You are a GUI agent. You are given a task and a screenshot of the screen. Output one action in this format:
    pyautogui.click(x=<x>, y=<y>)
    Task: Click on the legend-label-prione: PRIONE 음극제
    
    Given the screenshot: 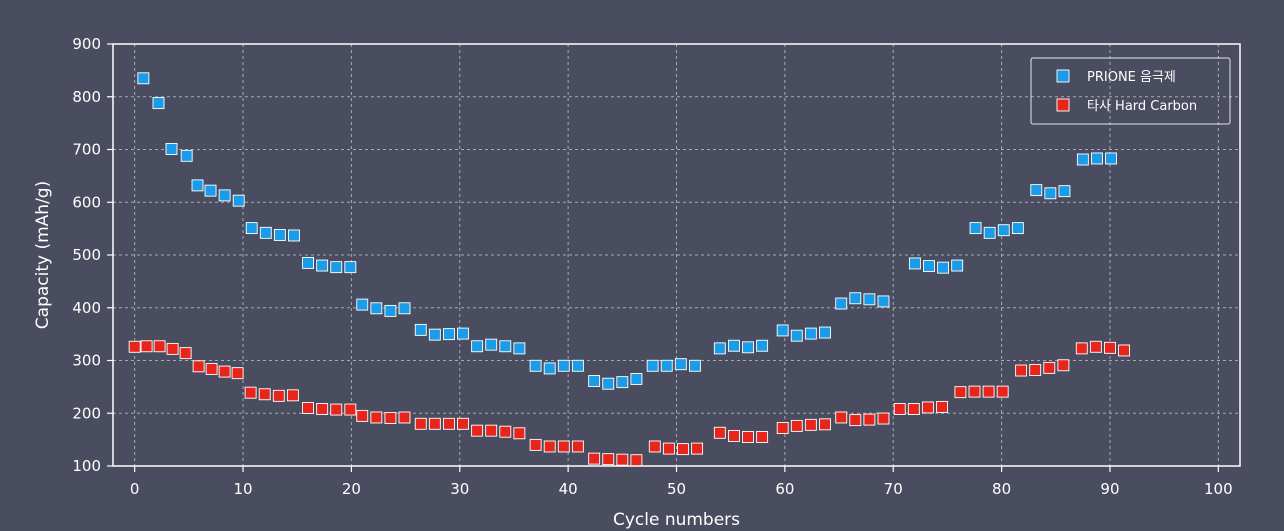 What is the action you would take?
    pyautogui.click(x=1131, y=77)
    